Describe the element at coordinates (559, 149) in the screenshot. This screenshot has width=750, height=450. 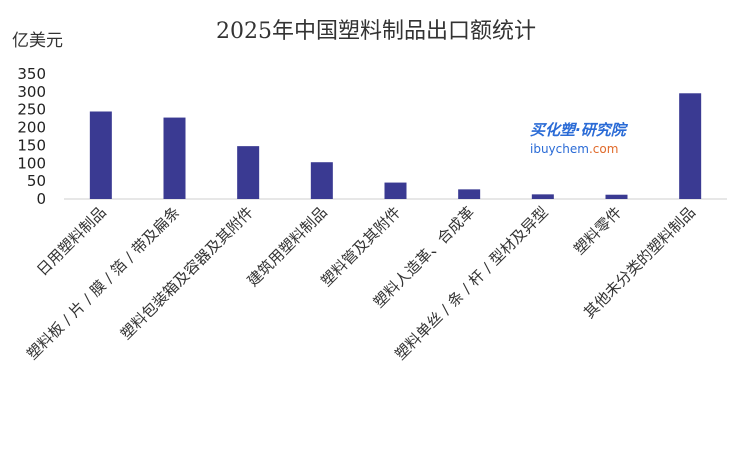
I see `watermark-site-main: ibuychem` at that location.